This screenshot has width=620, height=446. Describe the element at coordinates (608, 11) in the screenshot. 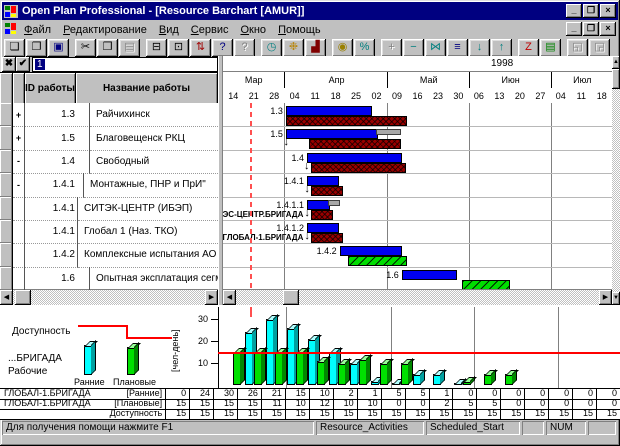

I see `app-close-button: ×` at that location.